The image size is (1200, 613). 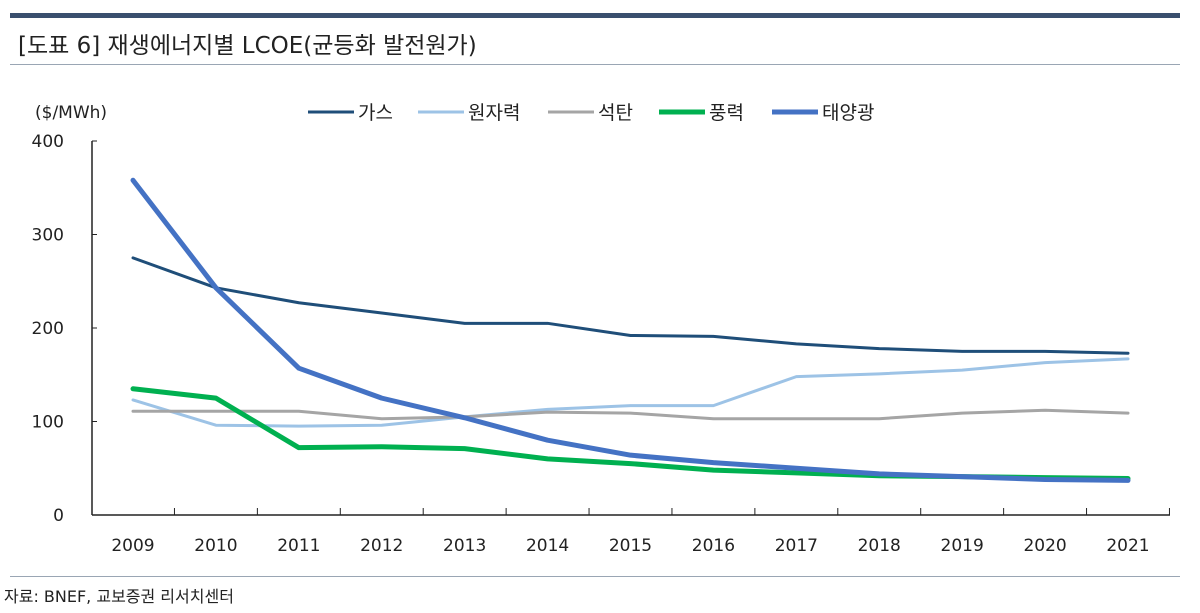 I want to click on legend-label: 원자력, so click(x=494, y=113).